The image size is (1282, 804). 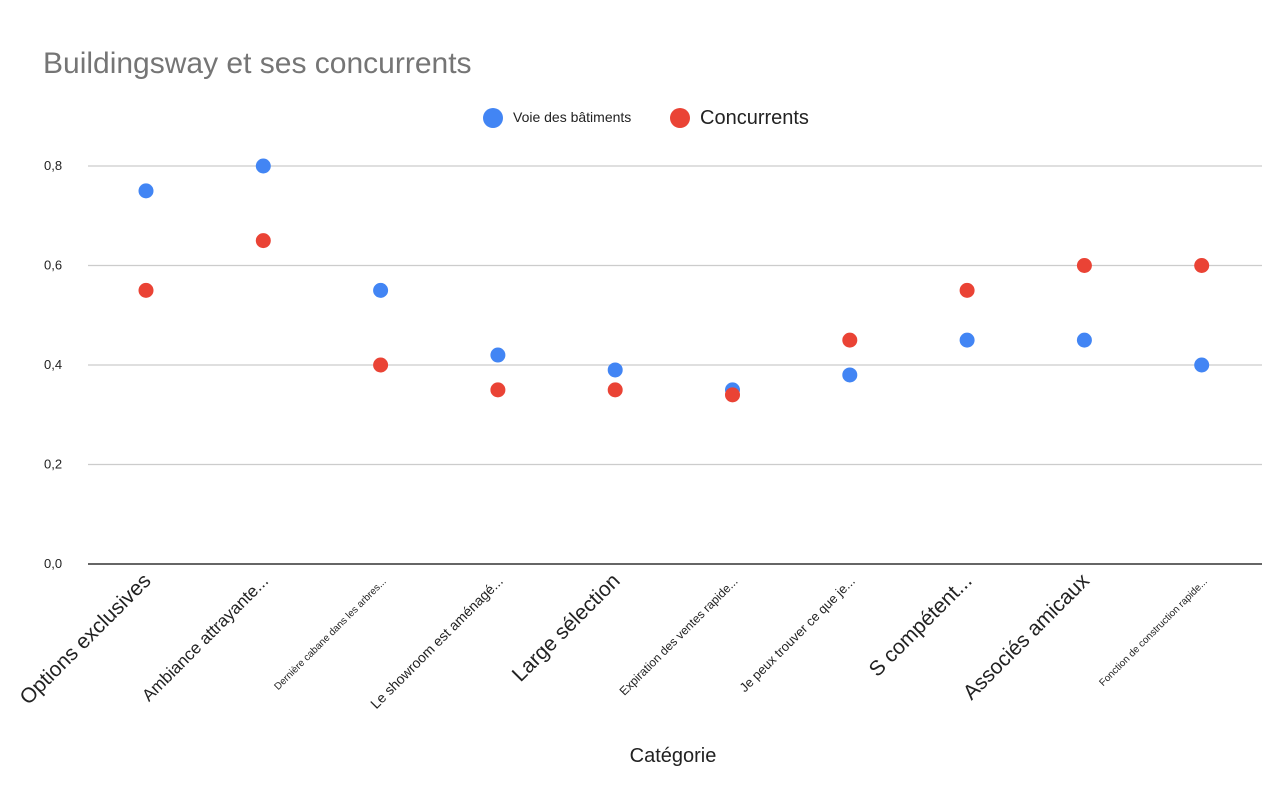 What do you see at coordinates (53, 563) in the screenshot?
I see `y-tick-label: 0,0` at bounding box center [53, 563].